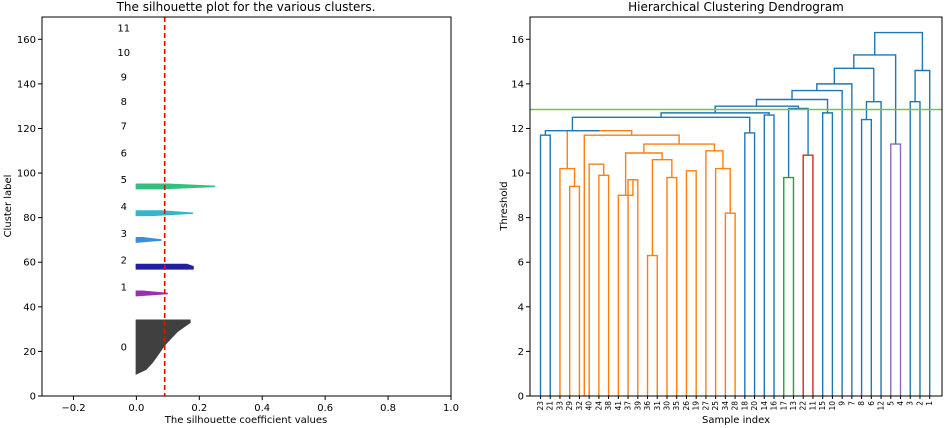 The height and width of the screenshot is (428, 945). What do you see at coordinates (793, 406) in the screenshot?
I see `dendrogram-leaf-label: 13` at bounding box center [793, 406].